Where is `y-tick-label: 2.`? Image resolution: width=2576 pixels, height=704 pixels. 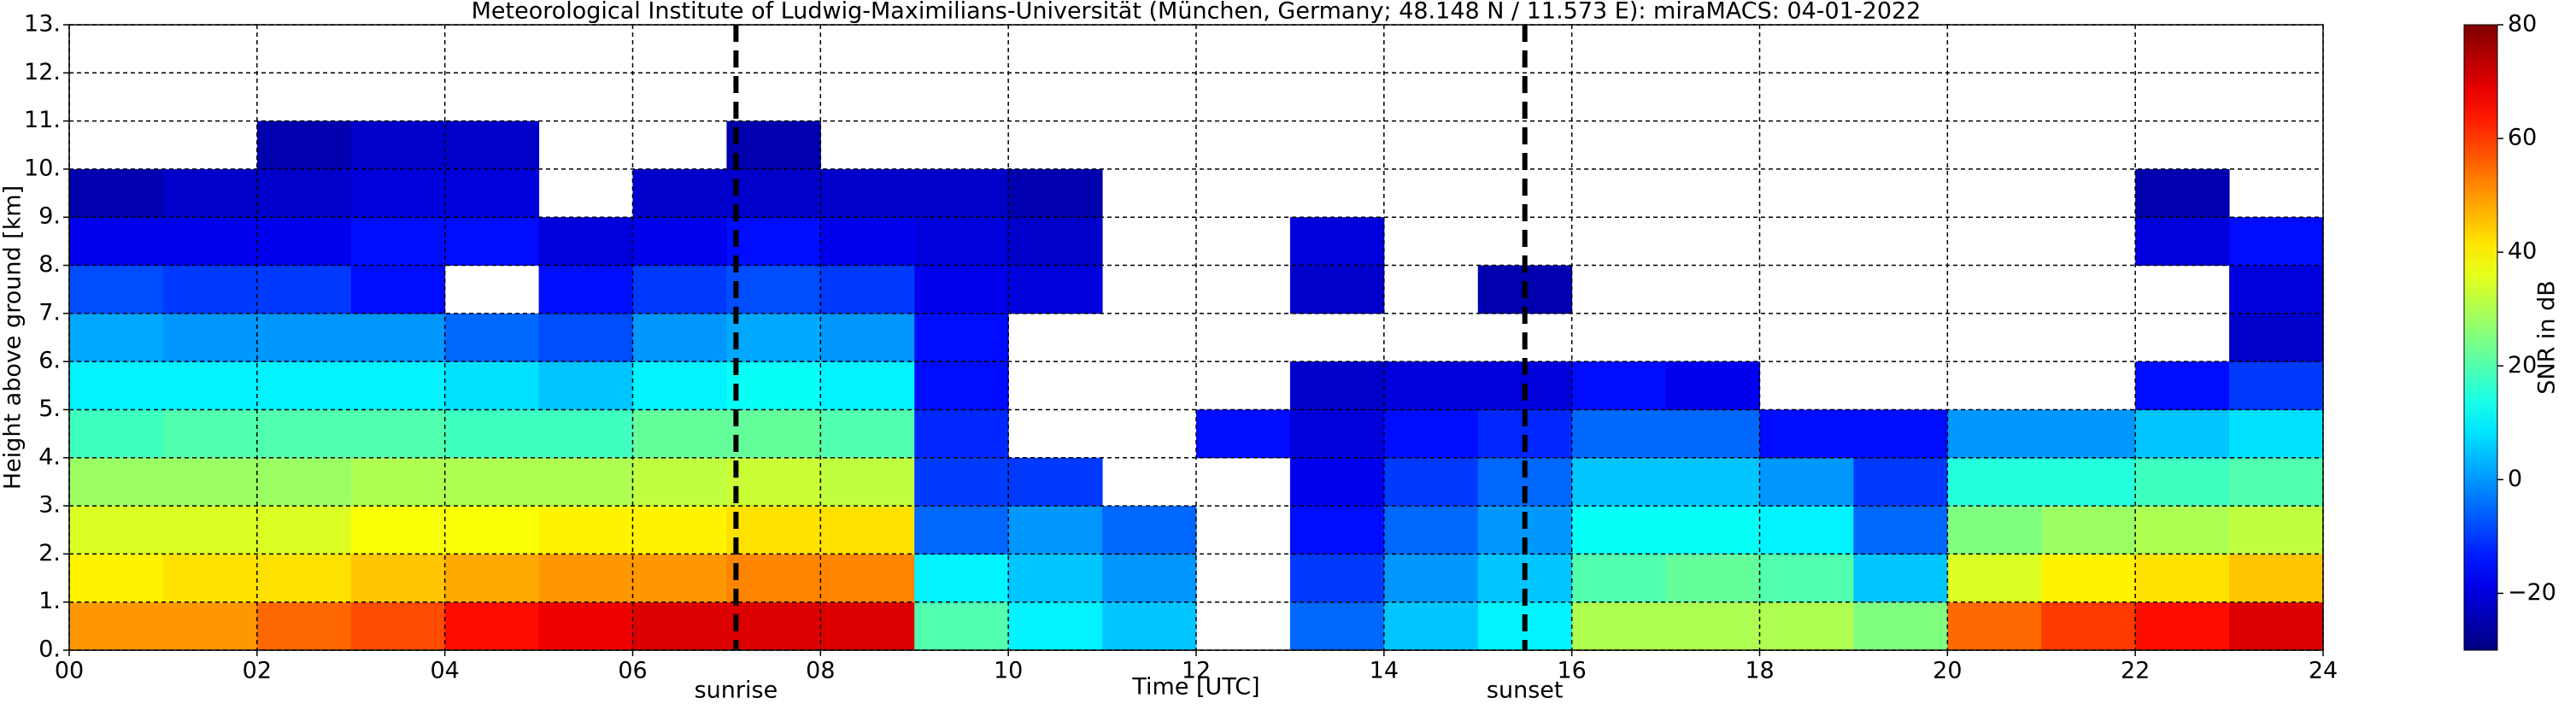
y-tick-label: 2. is located at coordinates (49, 553).